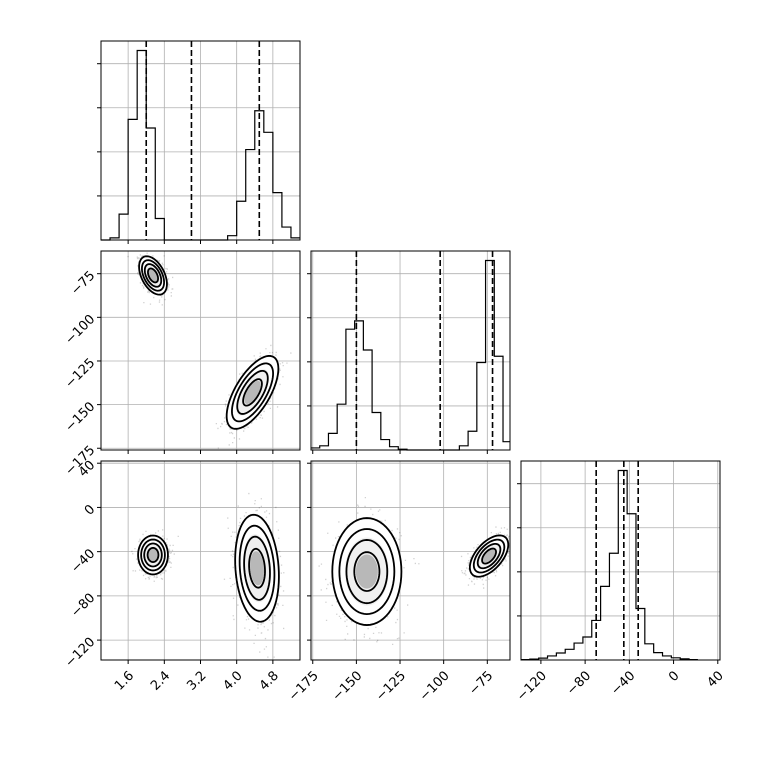 This screenshot has width=760, height=765. What do you see at coordinates (83, 283) in the screenshot?
I see `y-tick-label: −75` at bounding box center [83, 283].